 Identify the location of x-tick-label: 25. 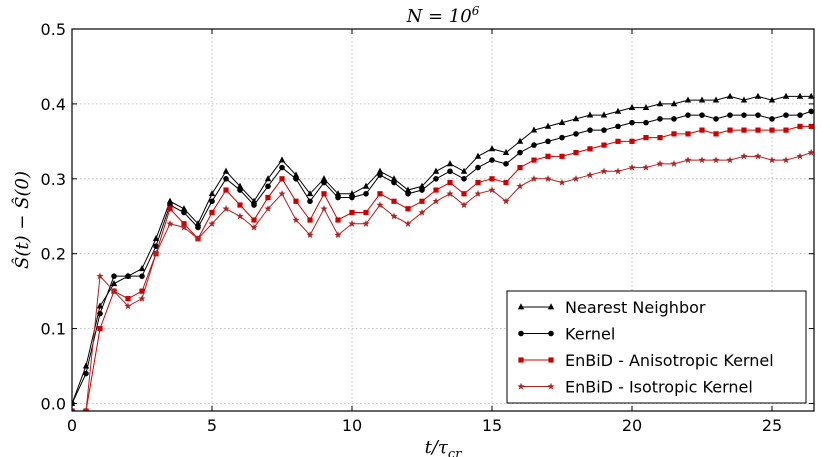
(772, 425).